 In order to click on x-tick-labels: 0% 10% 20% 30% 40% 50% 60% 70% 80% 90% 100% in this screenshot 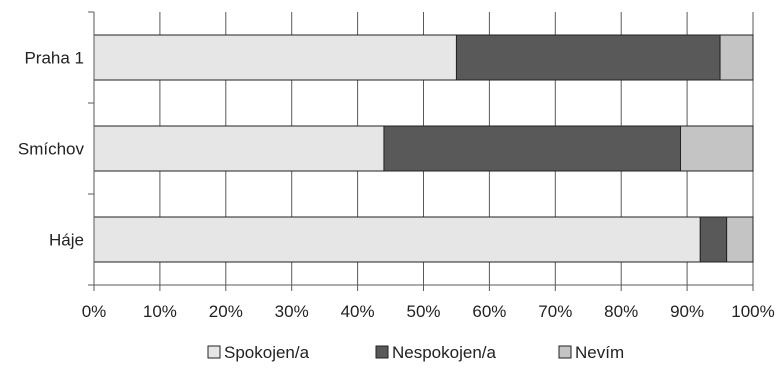, I will do `click(428, 311)`.